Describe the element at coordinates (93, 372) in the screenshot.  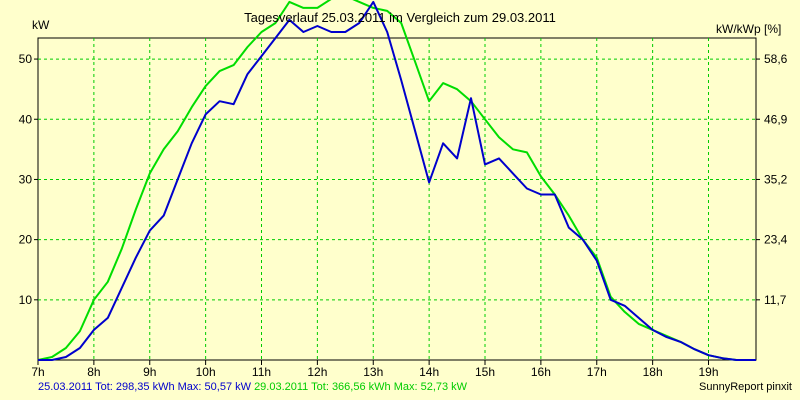
I see `x-tick-label: 8h` at that location.